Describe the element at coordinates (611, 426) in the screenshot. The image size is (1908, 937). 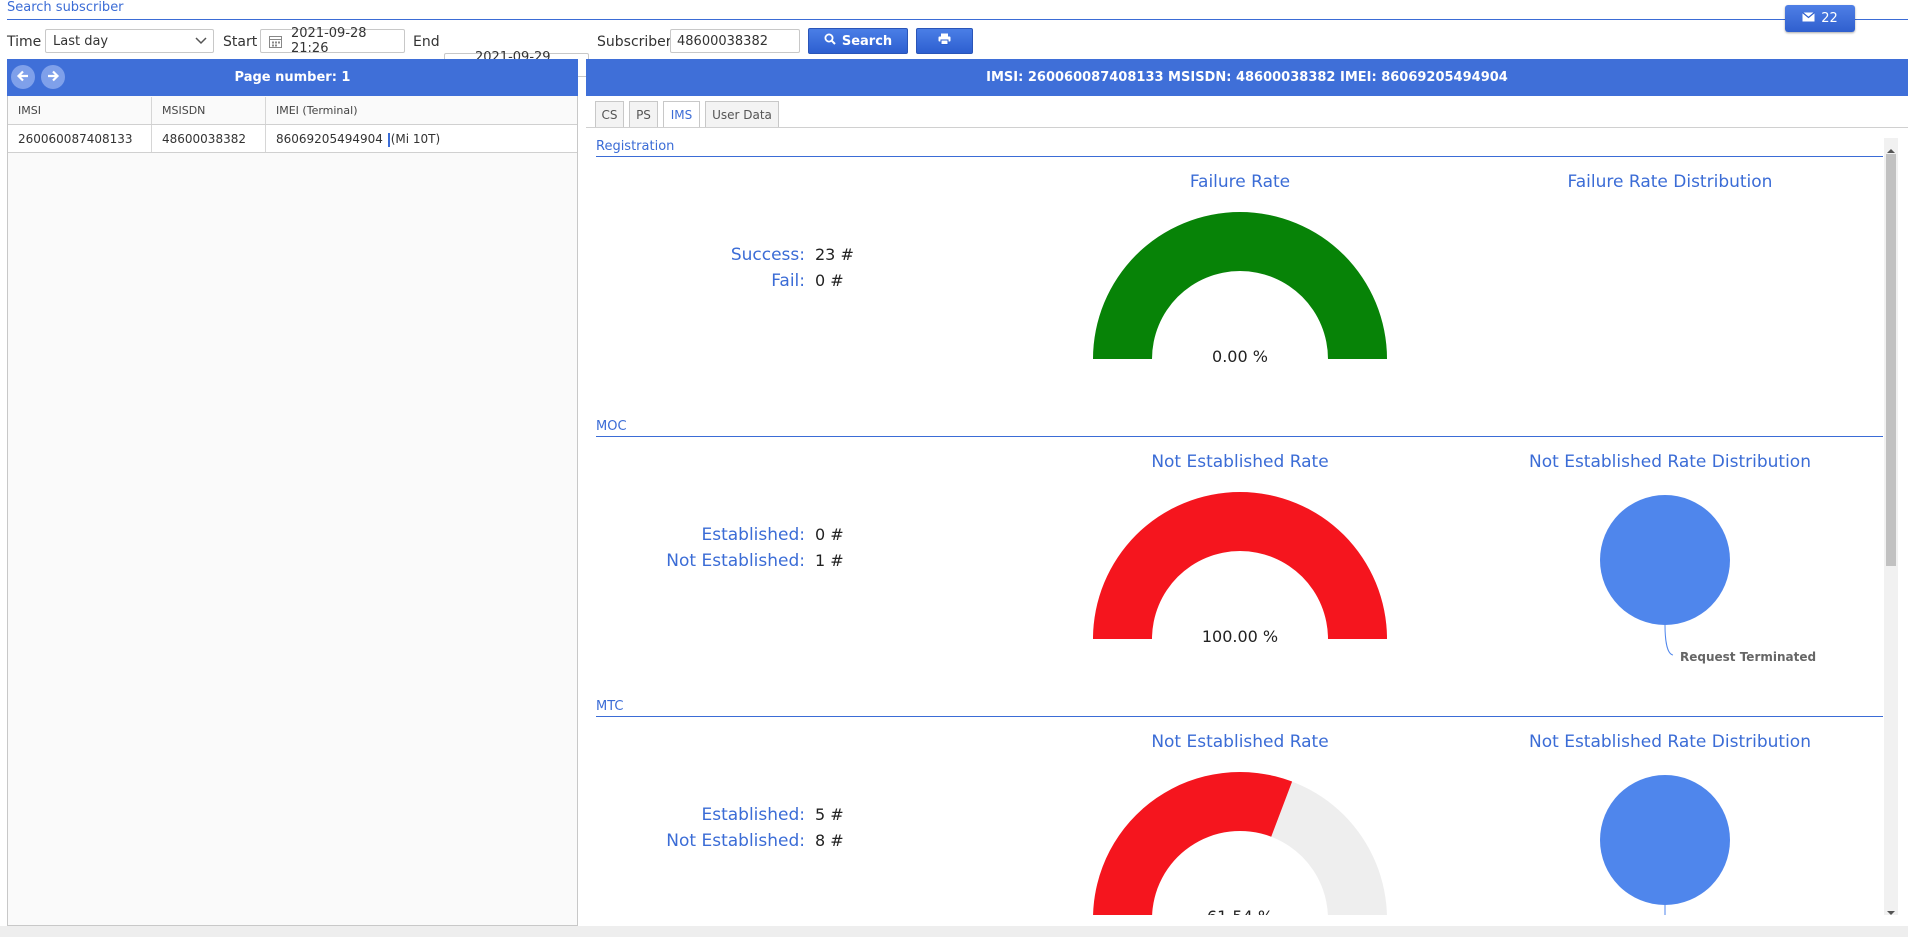
I see `section-title-moc: MOC` at that location.